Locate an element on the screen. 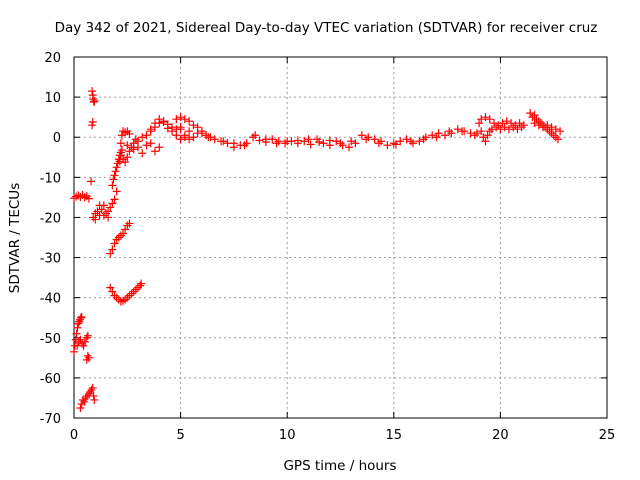  y-tick-label: -10 is located at coordinates (50, 178).